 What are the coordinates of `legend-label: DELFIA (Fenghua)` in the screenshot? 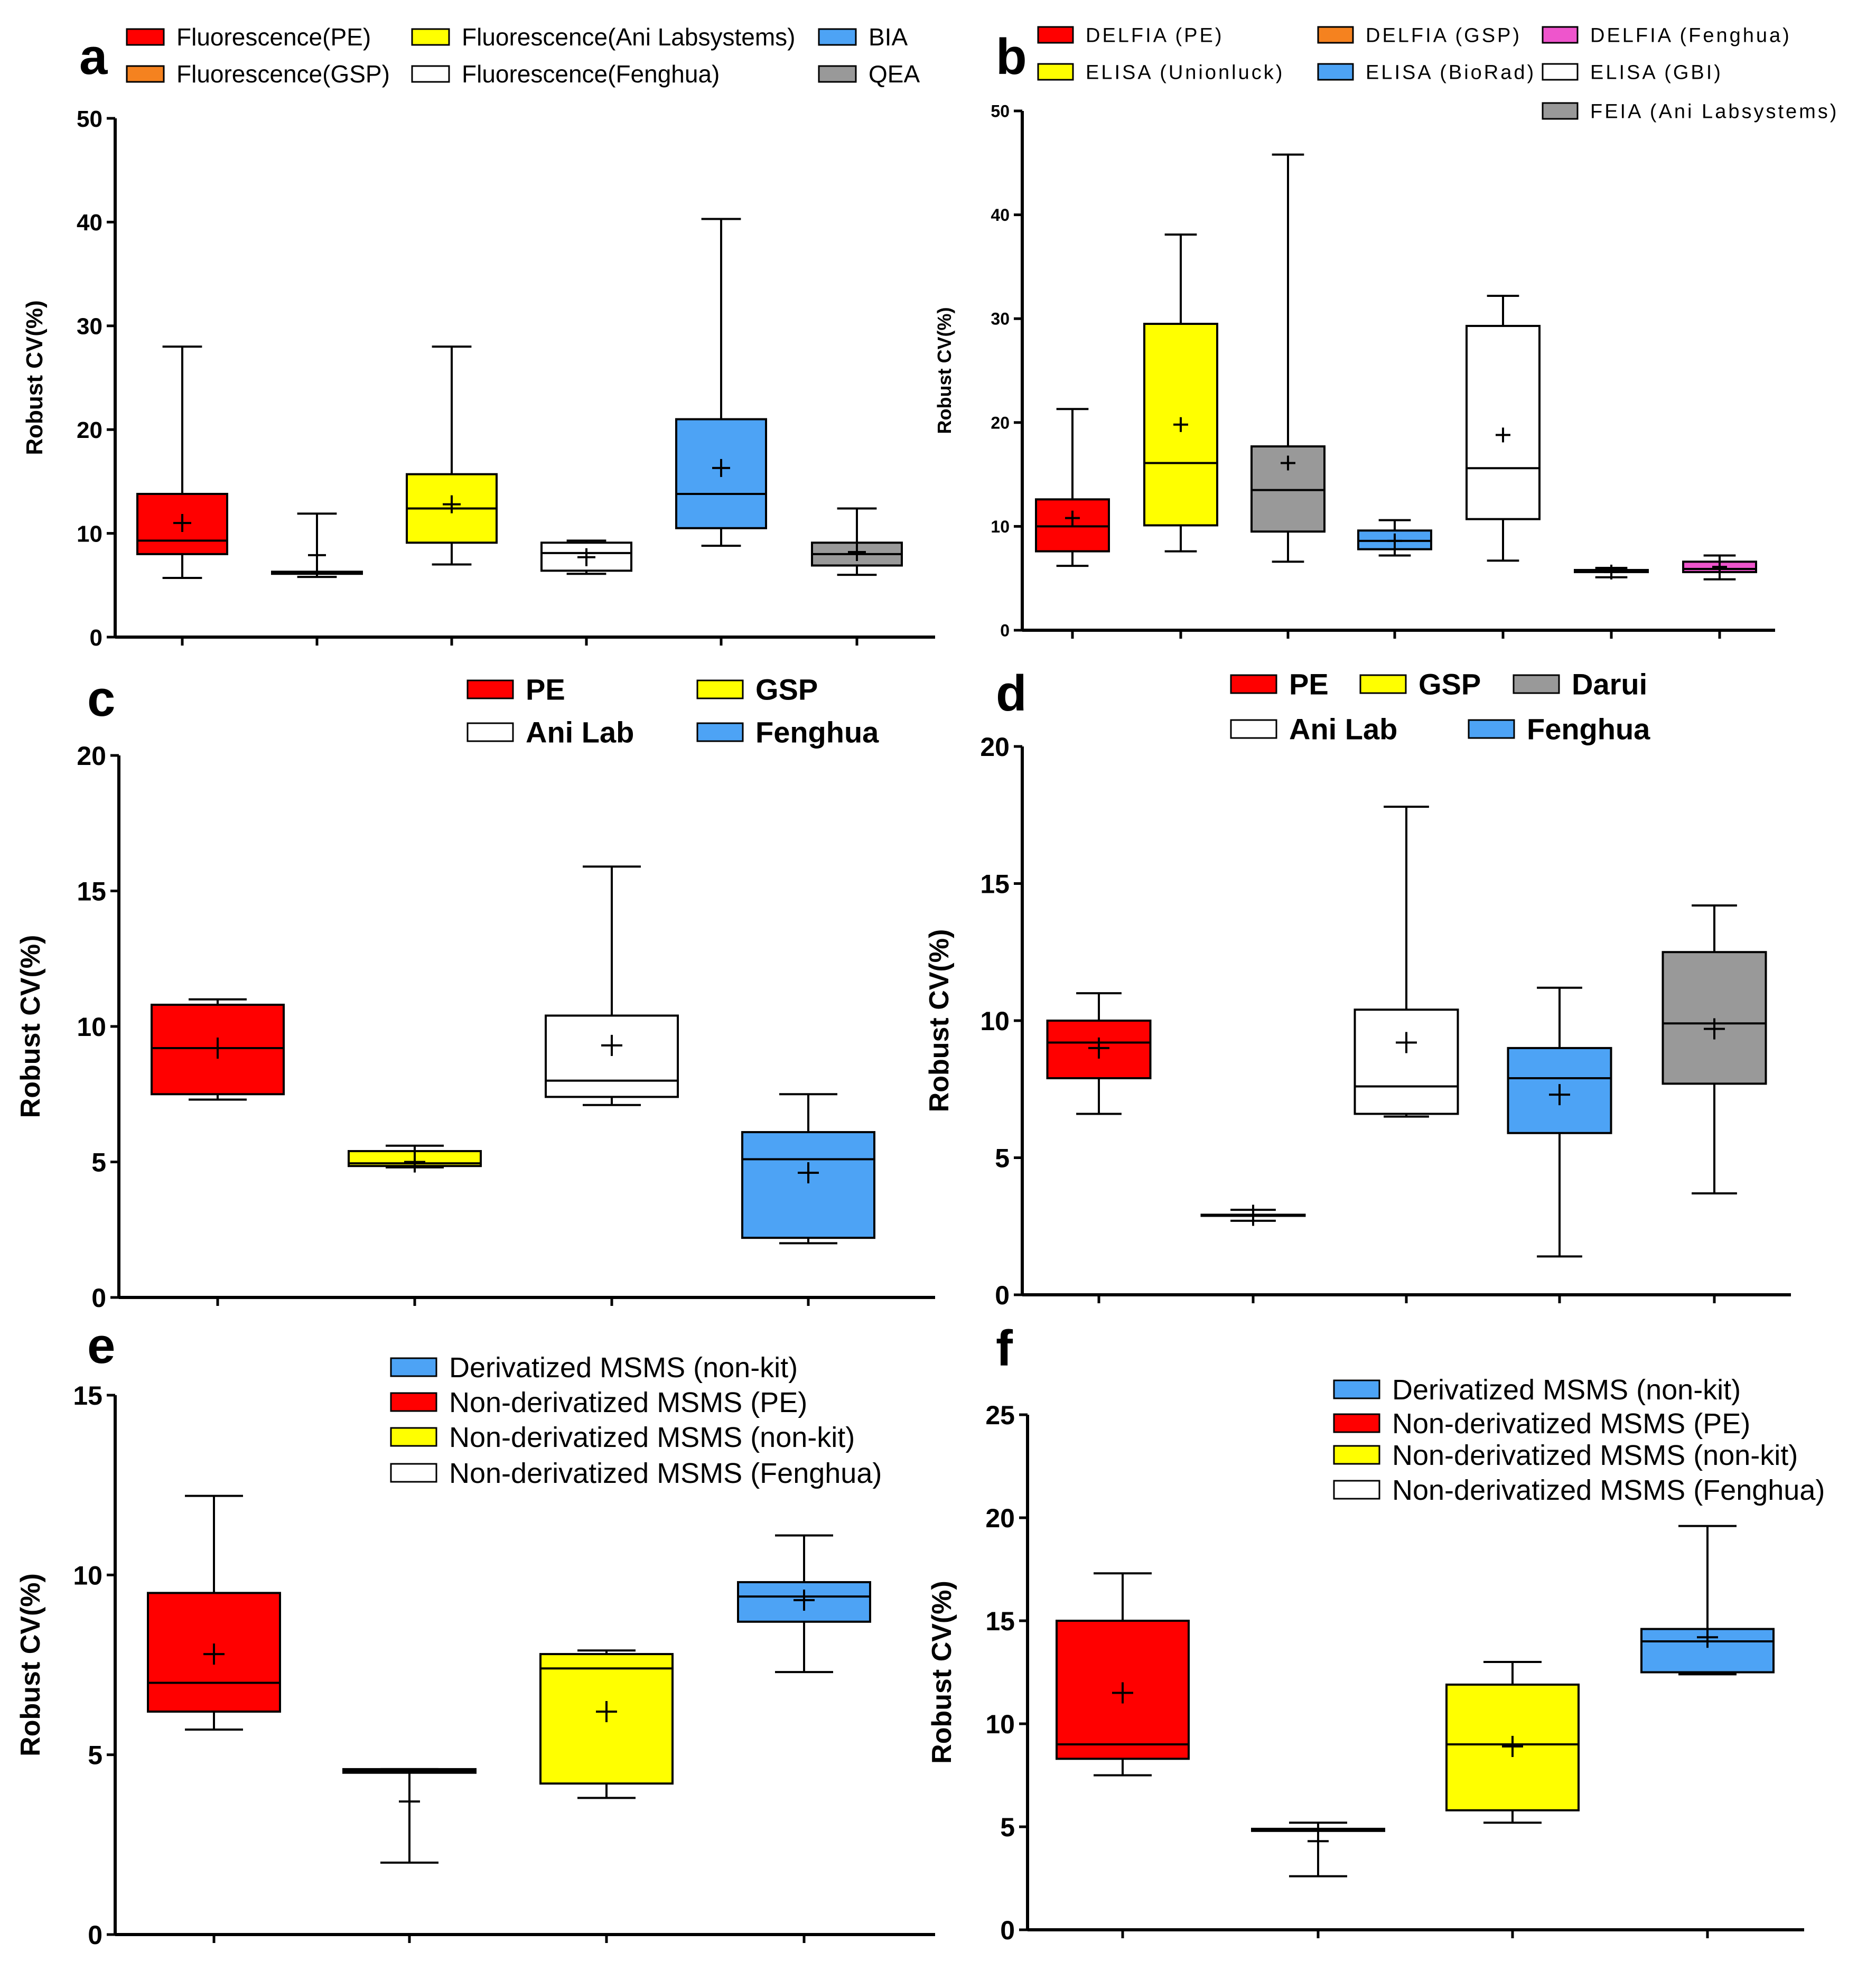 It's located at (1690, 35).